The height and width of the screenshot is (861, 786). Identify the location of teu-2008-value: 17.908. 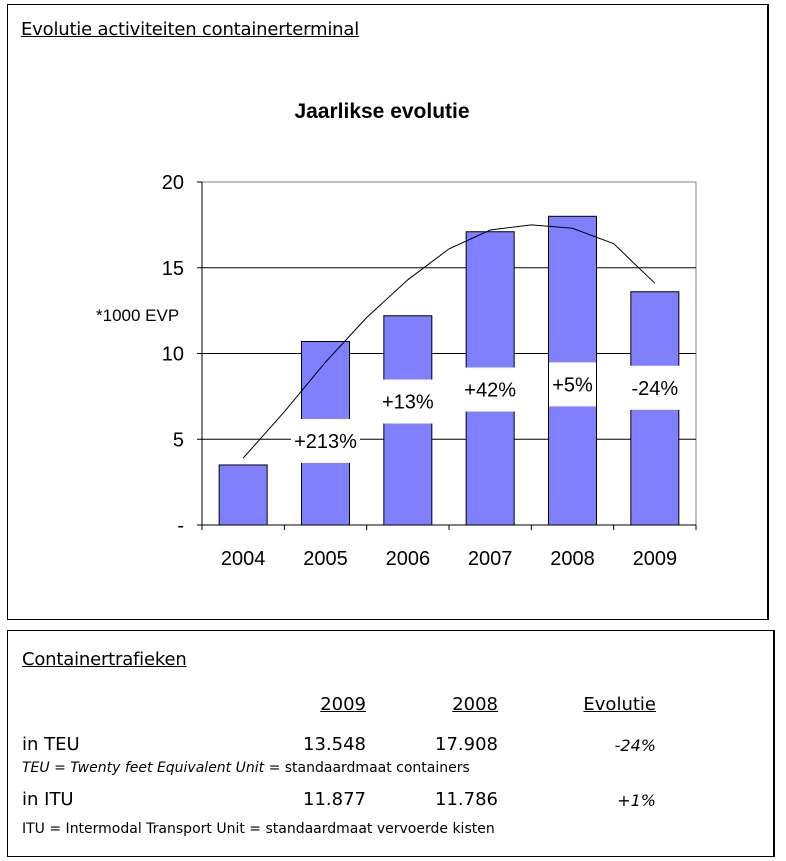
(466, 744).